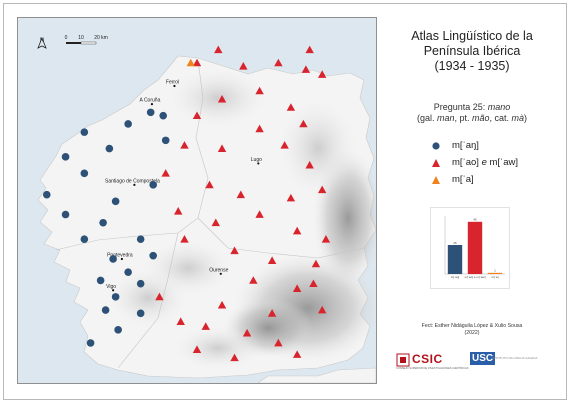 The image size is (571, 404). What do you see at coordinates (436, 162) in the screenshot?
I see `red-triangle-icon` at bounding box center [436, 162].